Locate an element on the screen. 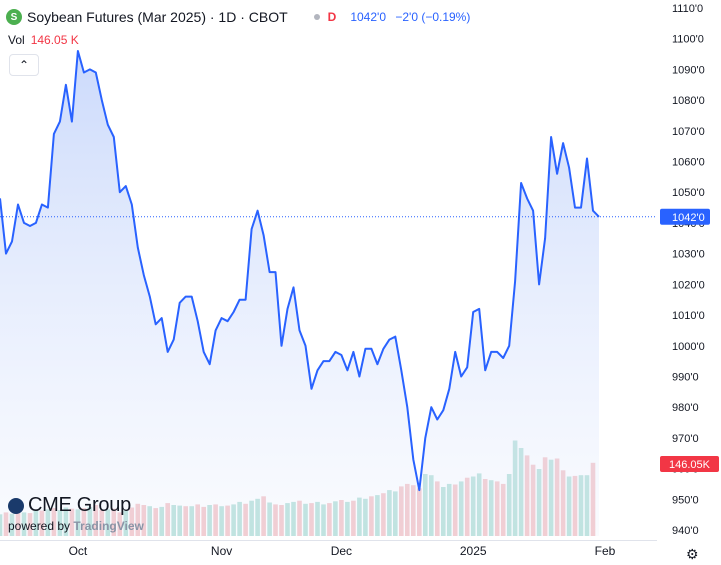  collapse-legend-button: ⌃ is located at coordinates (24, 65).